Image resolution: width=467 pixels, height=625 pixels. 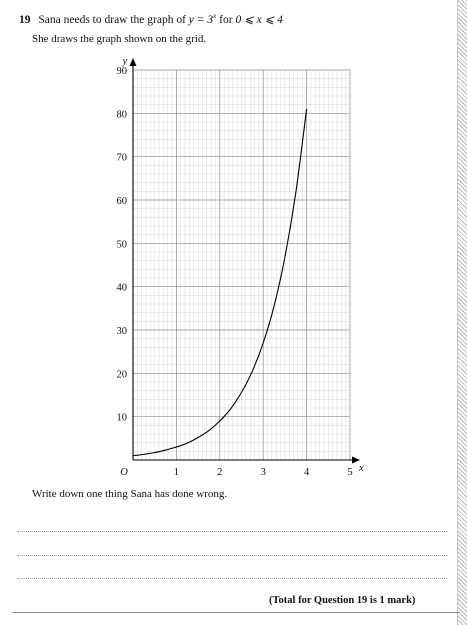 I want to click on question-total: (Total for Question 19 is 1 mark), so click(x=342, y=600).